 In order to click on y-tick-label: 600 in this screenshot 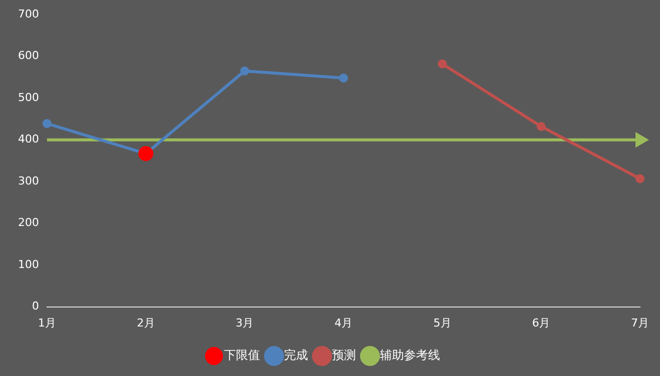, I will do `click(28, 55)`.